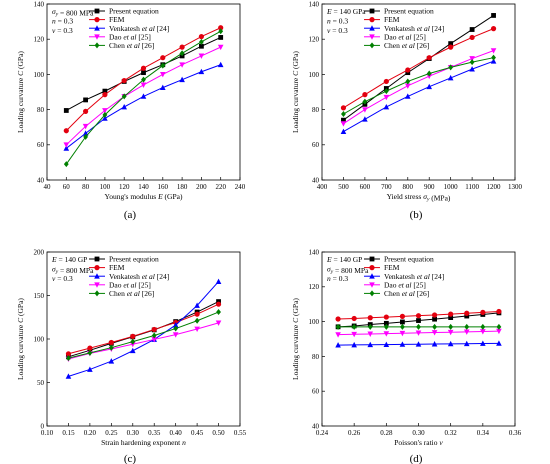  I want to click on x-tick-label: 220, so click(220, 187).